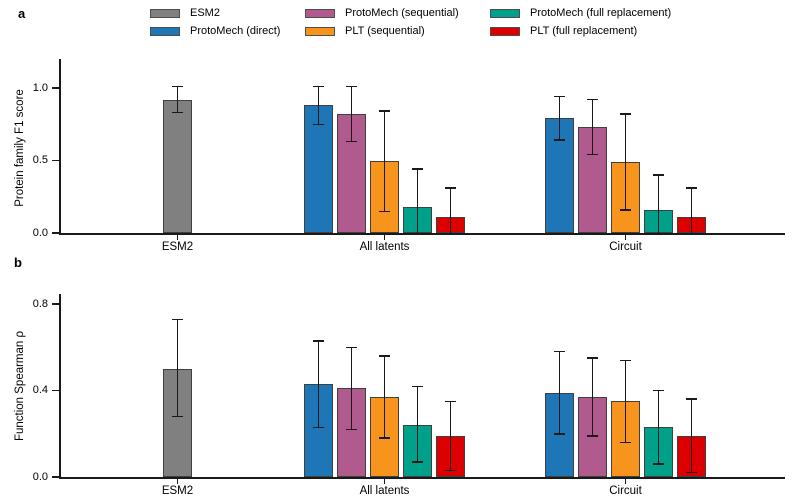 The image size is (793, 504). Describe the element at coordinates (235, 31) in the screenshot. I see `legend-item-label: ProtoMech (direct)` at that location.